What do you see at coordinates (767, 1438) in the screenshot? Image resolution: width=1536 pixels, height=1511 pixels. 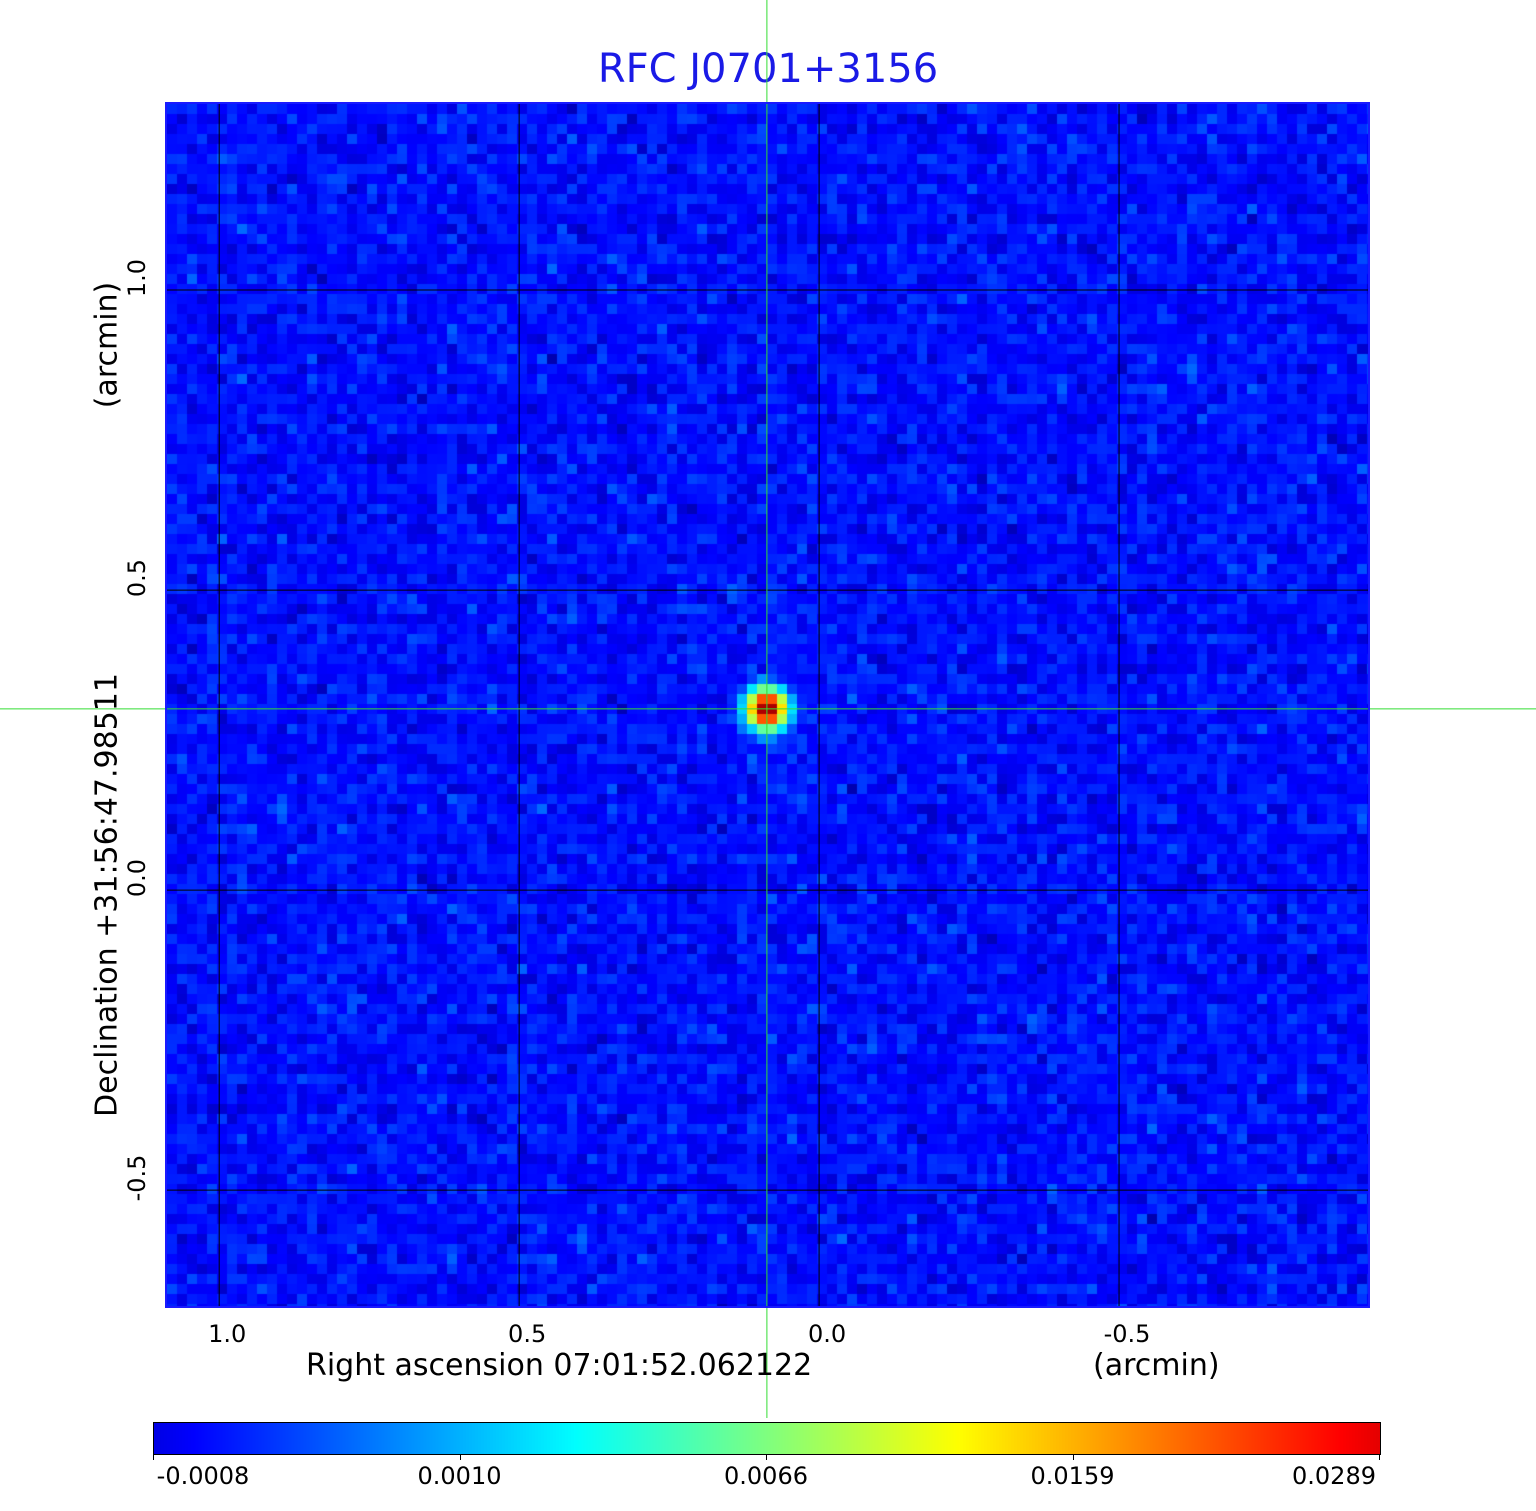 I see `colorbar` at bounding box center [767, 1438].